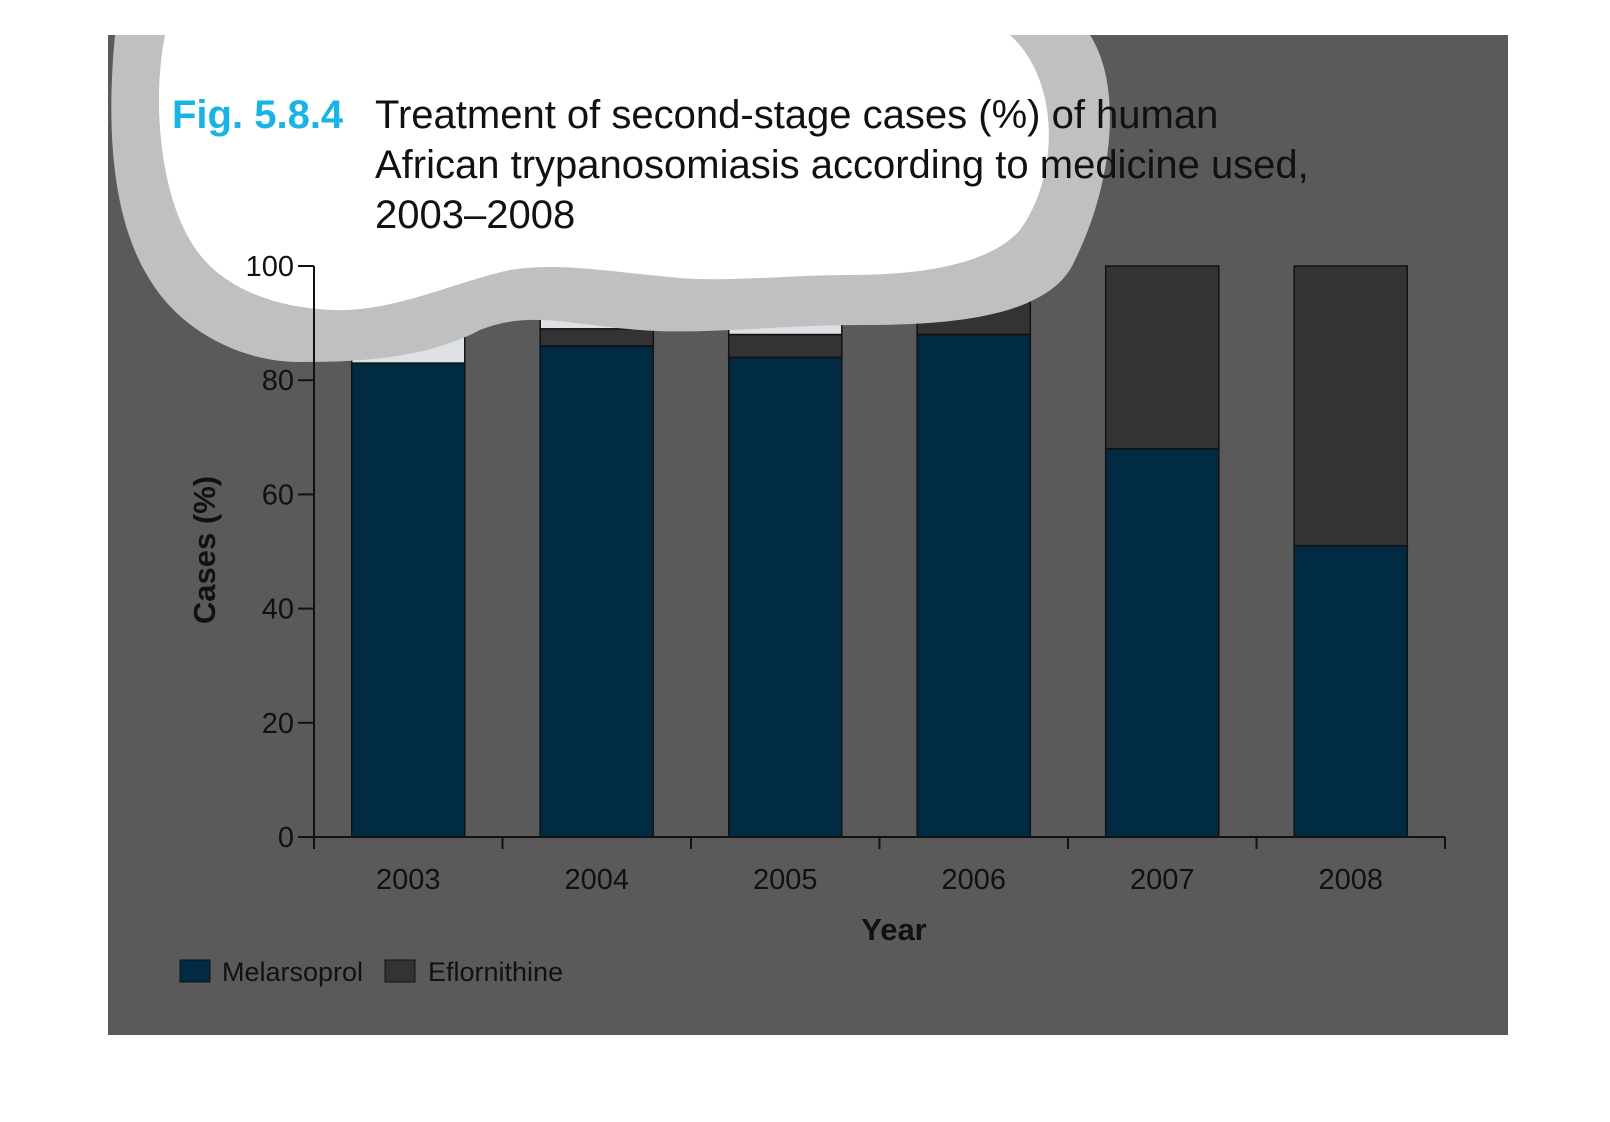 The image size is (1610, 1122). I want to click on legend-label-melarsoprol: Melarsoprol, so click(292, 972).